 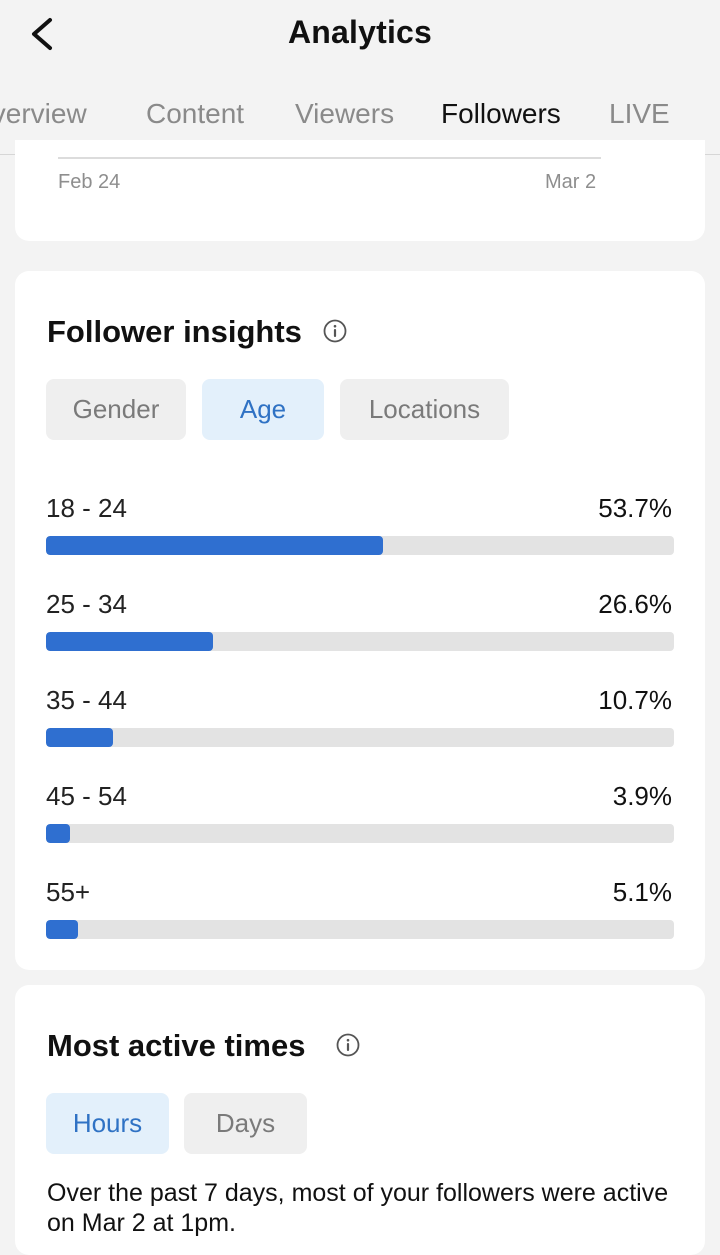 I want to click on tab-bar: Overview Content Viewers Followers LIVE, so click(x=360, y=113).